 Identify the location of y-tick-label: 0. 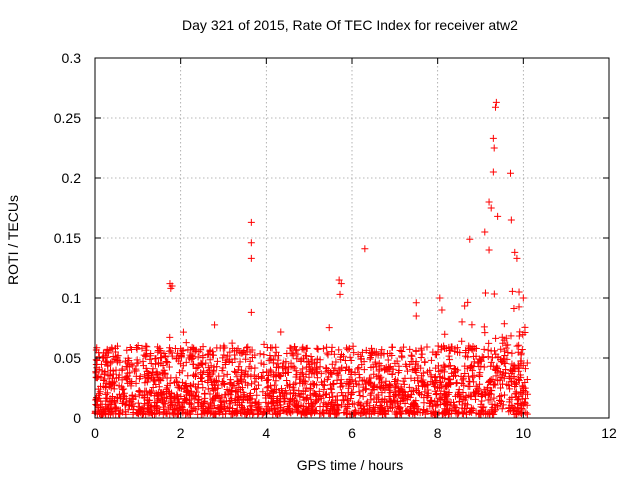
(77, 418).